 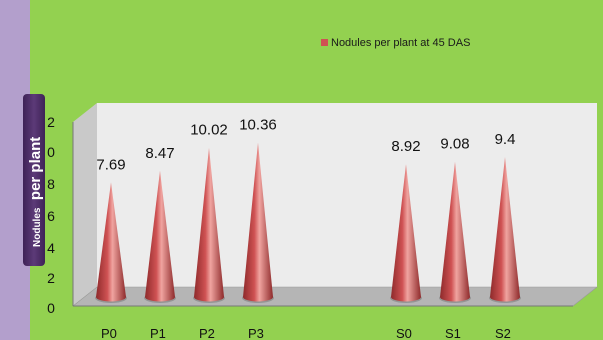 I want to click on x-tick-label: S1, so click(x=453, y=333).